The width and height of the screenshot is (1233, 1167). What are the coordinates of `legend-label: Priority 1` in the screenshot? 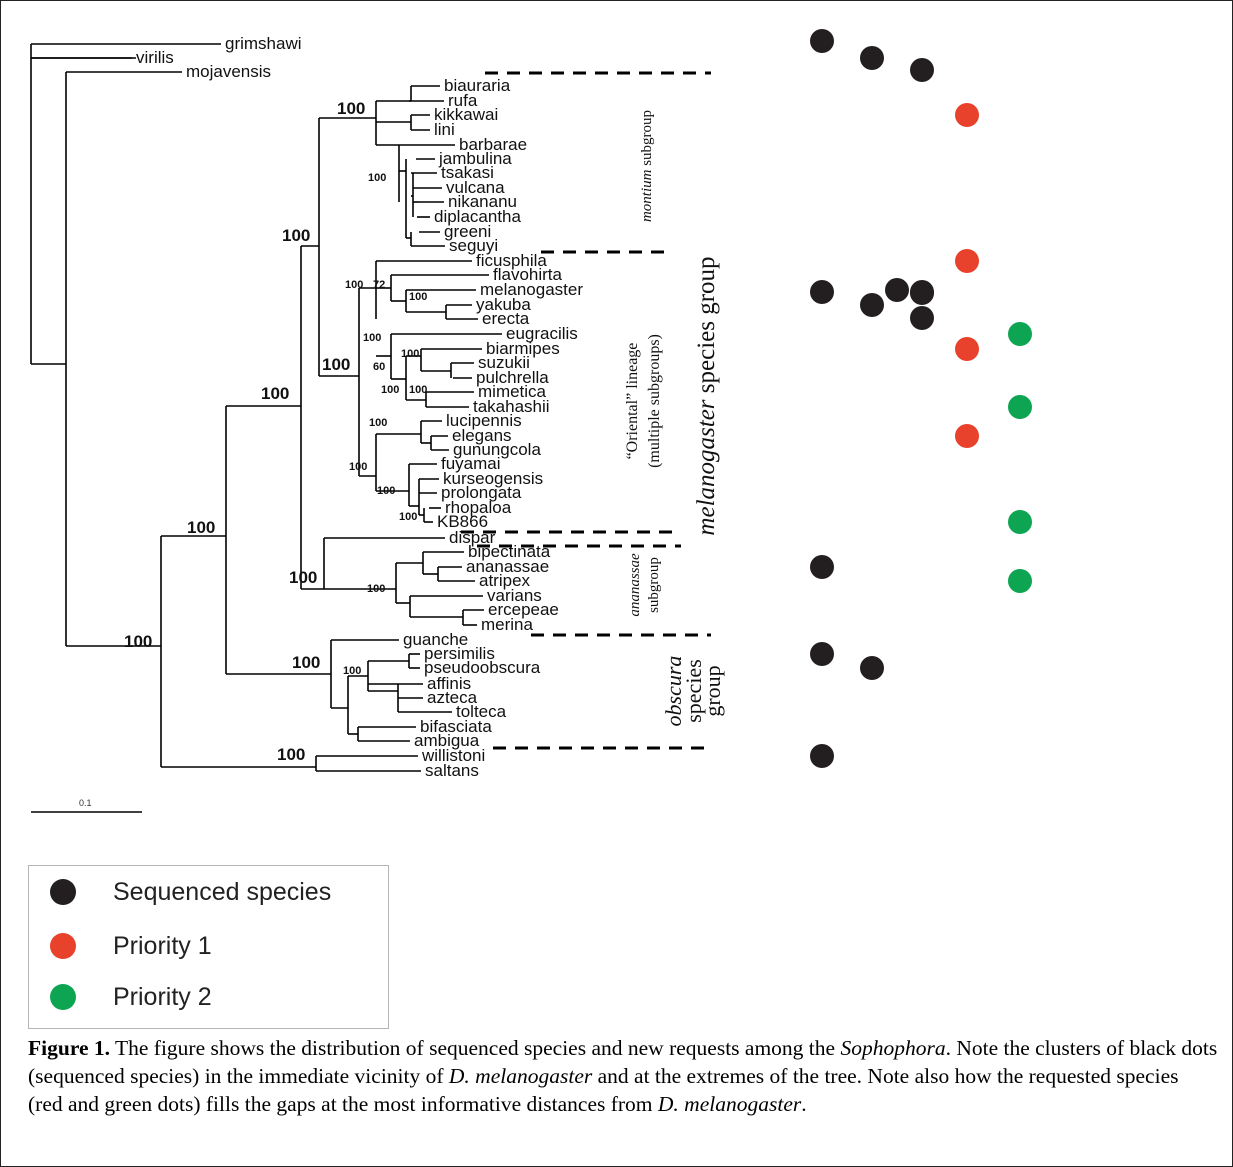 It's located at (162, 945).